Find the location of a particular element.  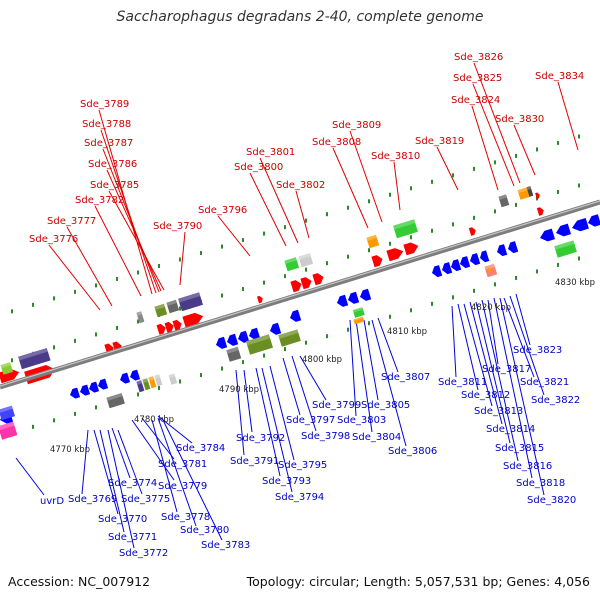

gene-label-reverse: Sde_3792 is located at coordinates (260, 438).